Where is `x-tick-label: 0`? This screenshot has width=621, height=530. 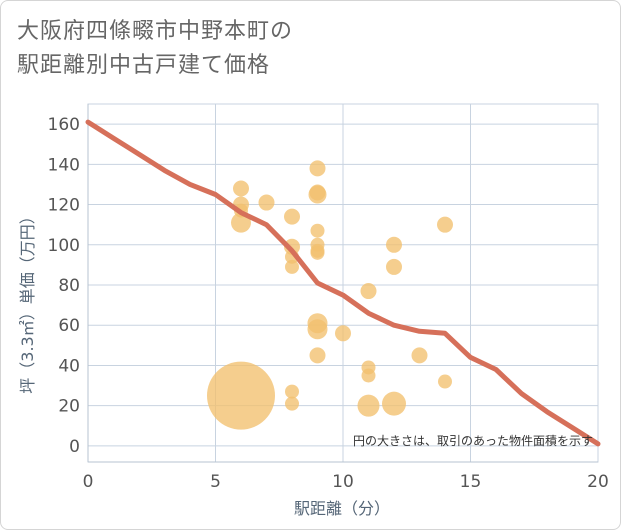 x-tick-label: 0 is located at coordinates (88, 482).